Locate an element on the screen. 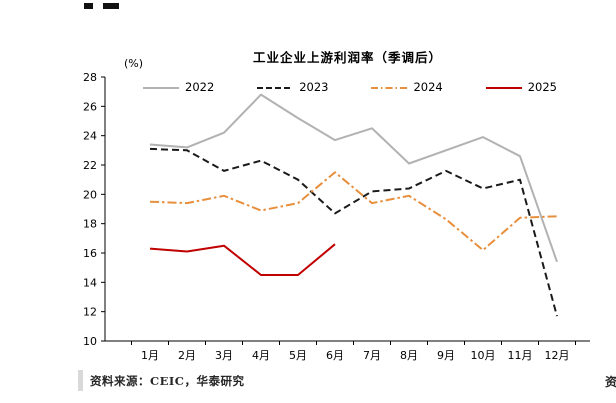 Image resolution: width=616 pixels, height=403 pixels. y-axis-unit-label: (%) is located at coordinates (134, 63).